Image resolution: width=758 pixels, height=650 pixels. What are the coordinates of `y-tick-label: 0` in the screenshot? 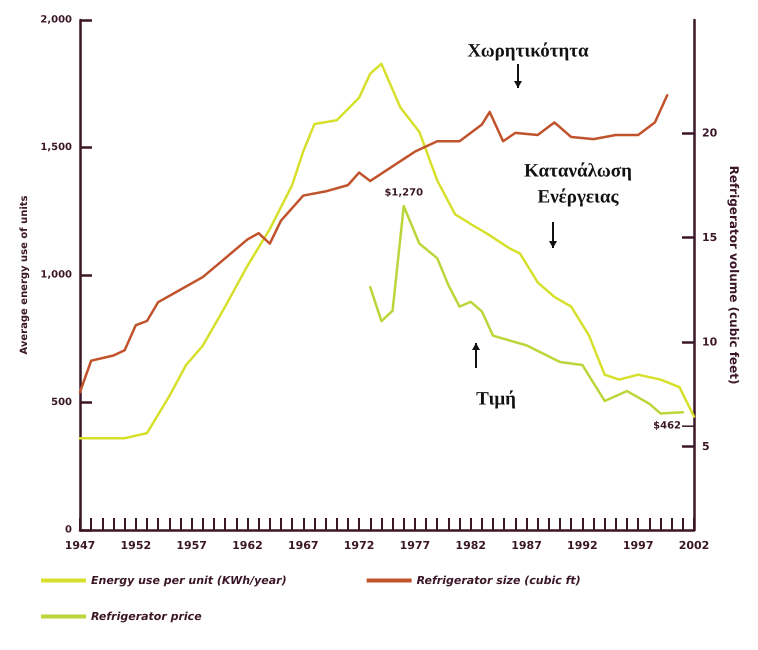 It's located at (68, 530).